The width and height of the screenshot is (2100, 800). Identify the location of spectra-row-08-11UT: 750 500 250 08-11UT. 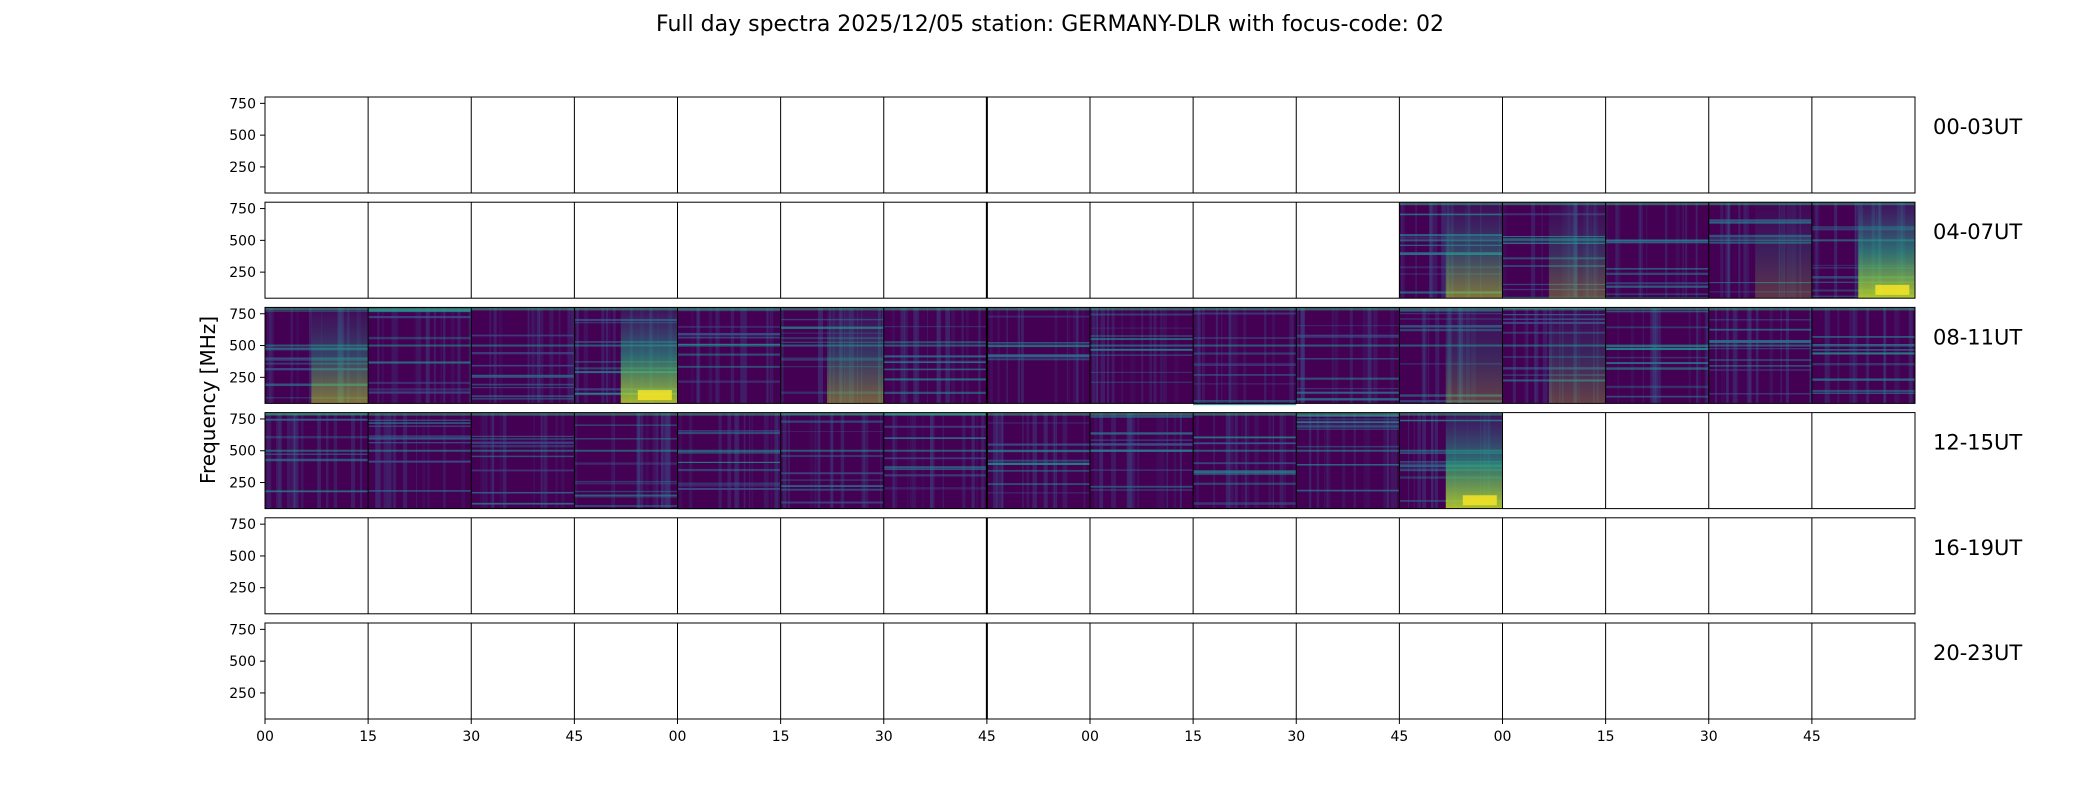
(1125, 356).